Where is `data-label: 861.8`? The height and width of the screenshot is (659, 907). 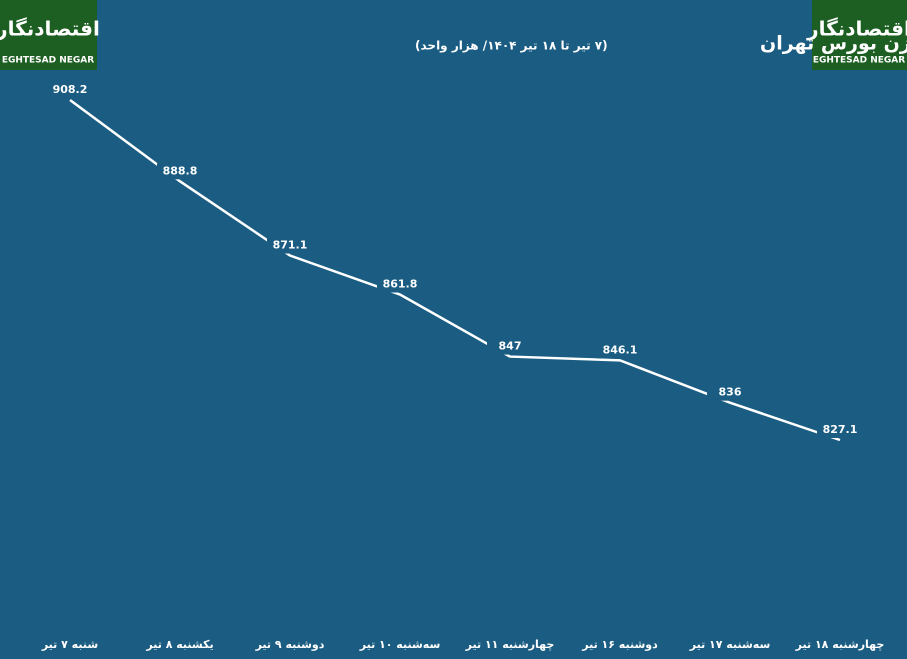
data-label: 861.8 is located at coordinates (400, 284).